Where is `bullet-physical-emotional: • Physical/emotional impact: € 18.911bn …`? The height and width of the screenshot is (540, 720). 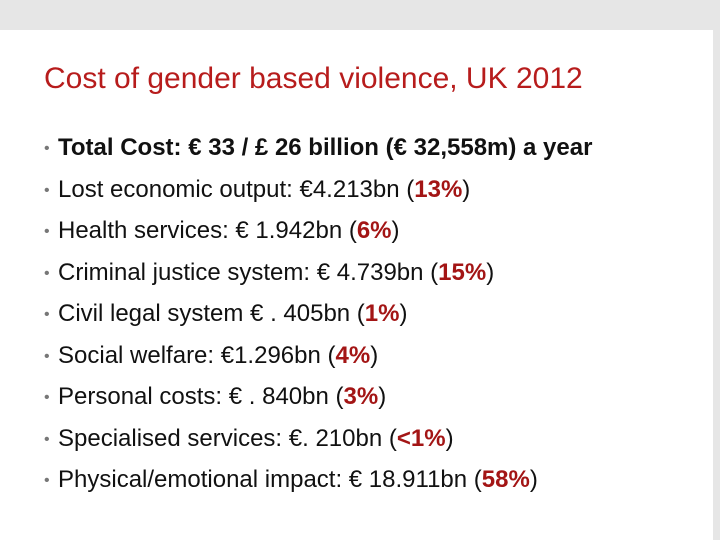
bullet-physical-emotional: • Physical/emotional impact: € 18.911bn … is located at coordinates (318, 484).